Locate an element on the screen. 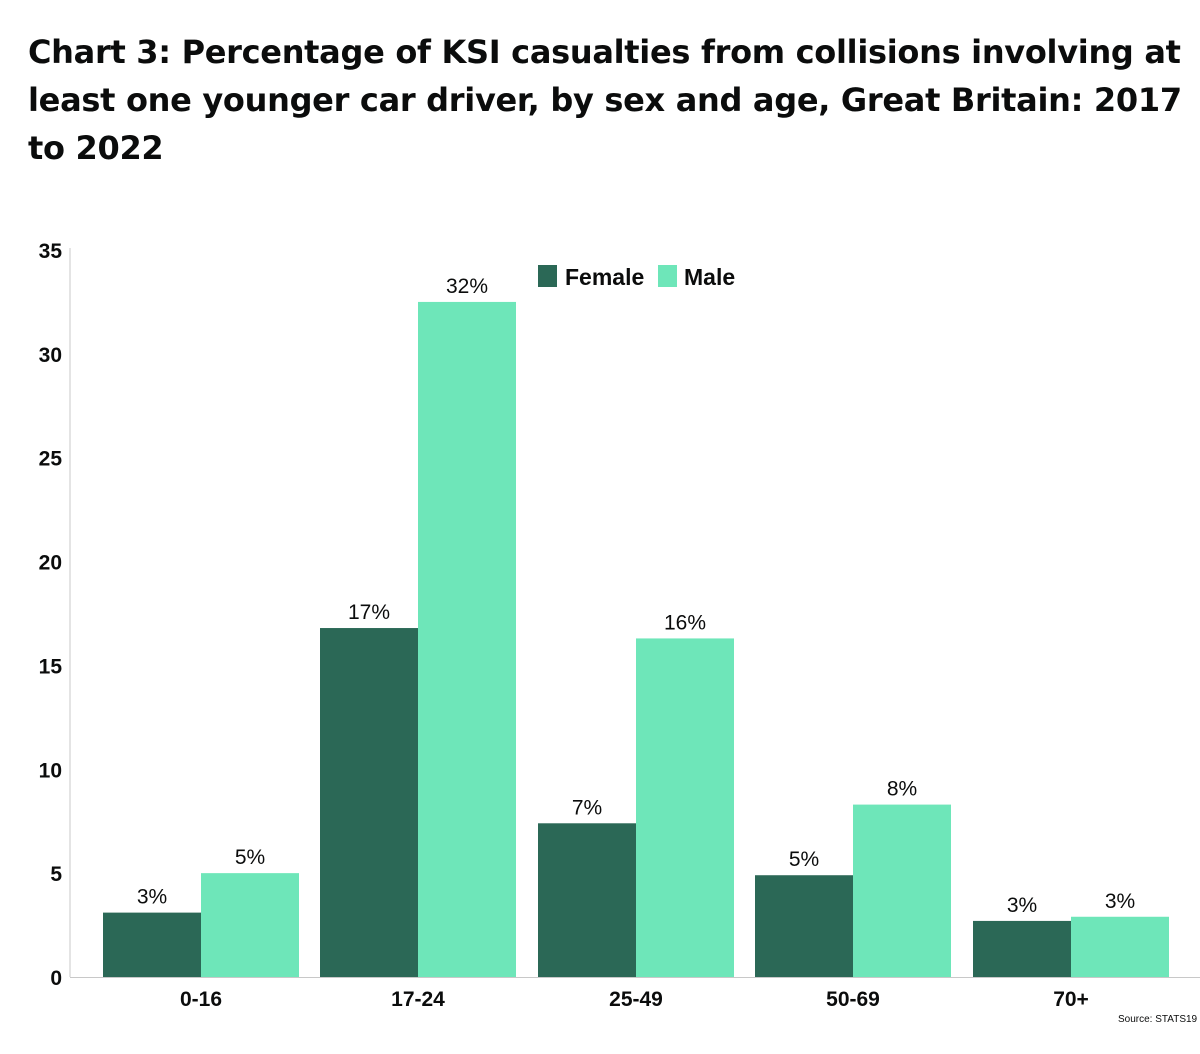 The height and width of the screenshot is (1054, 1200). x-tick-label: 0-16 is located at coordinates (201, 999).